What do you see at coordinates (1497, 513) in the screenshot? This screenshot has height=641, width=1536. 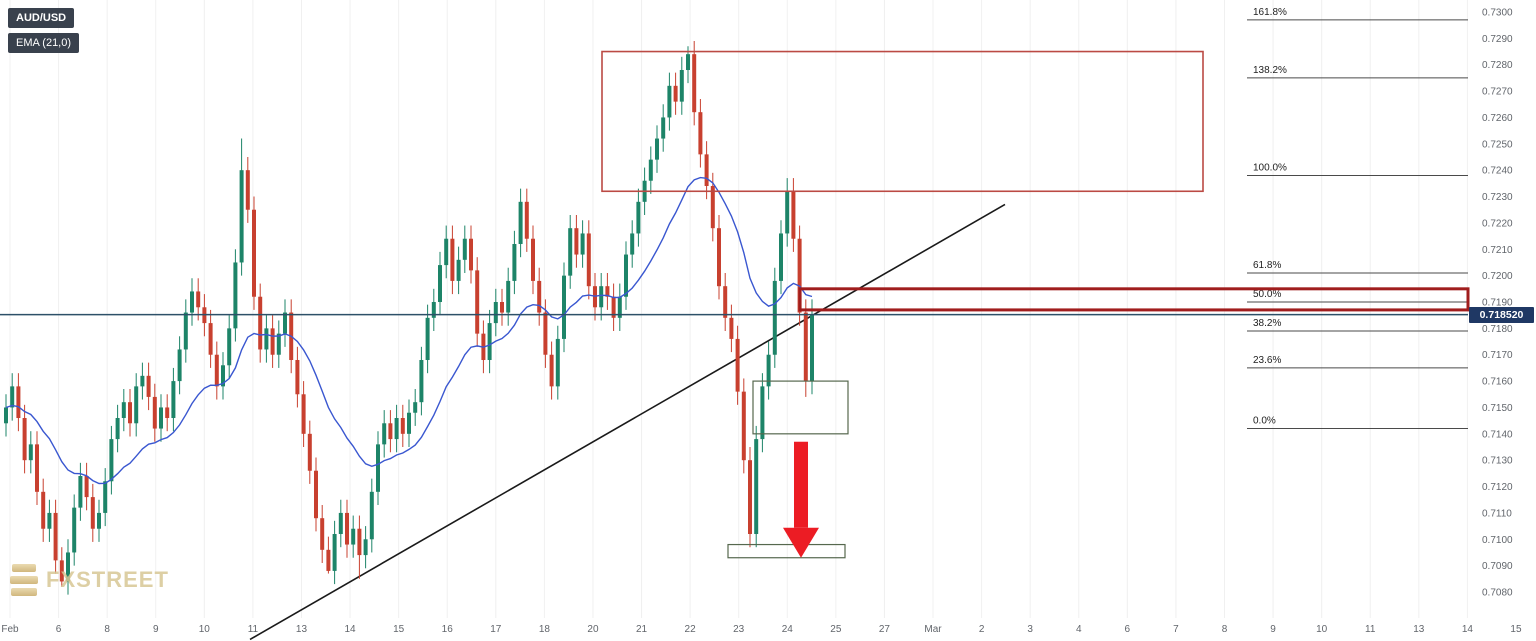 I see `svg-text: 0.7110` at bounding box center [1497, 513].